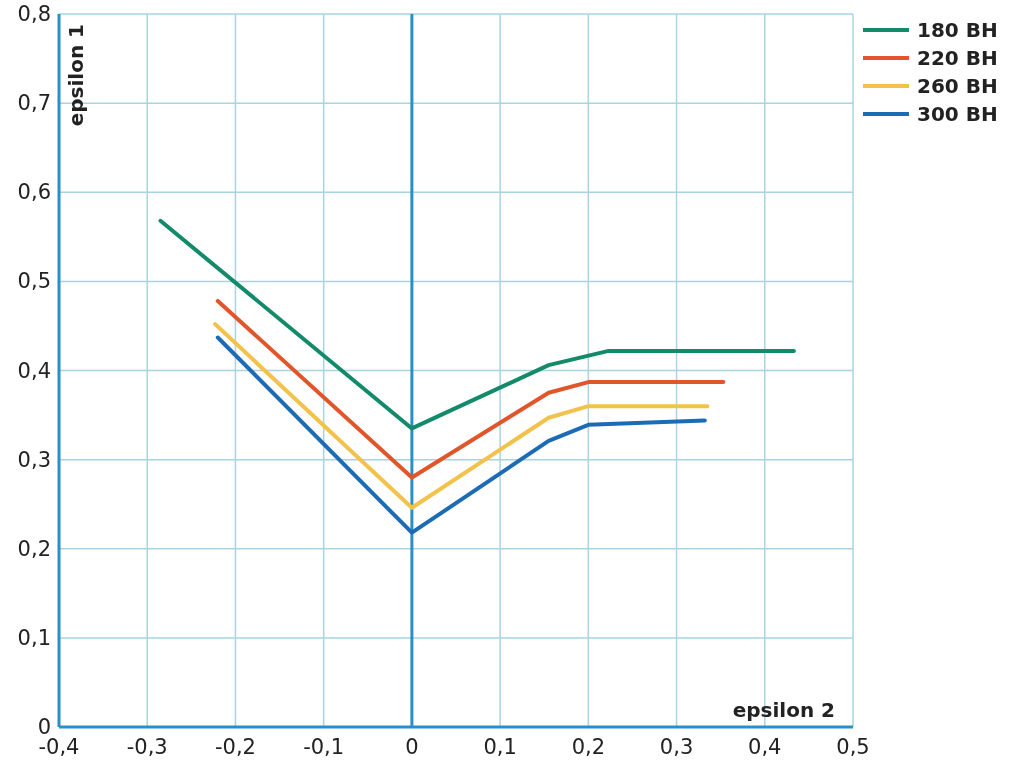 The width and height of the screenshot is (1029, 771). I want to click on y-tick-label: 0,6, so click(34, 192).